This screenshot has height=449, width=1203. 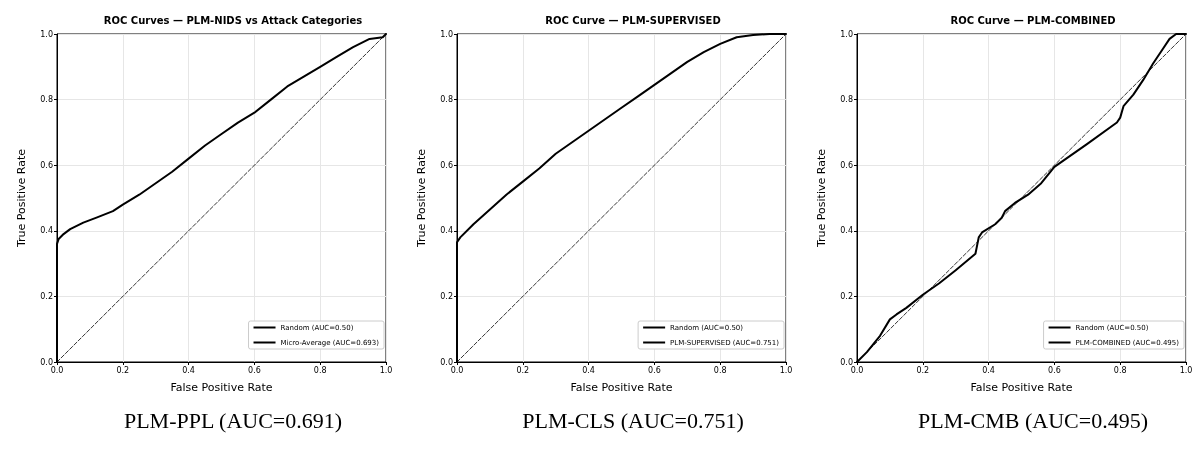 What do you see at coordinates (233, 20) in the screenshot?
I see `chart-title: ROC Curves — PLM-NIDS vs Attack Categories` at bounding box center [233, 20].